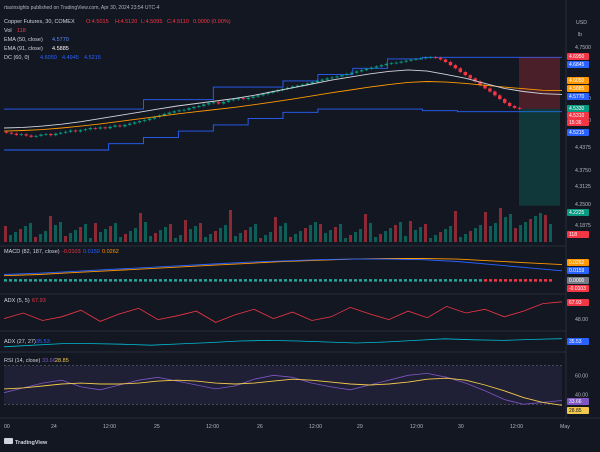  What do you see at coordinates (62, 361) in the screenshot?
I see `rsi-value-2: 28.85` at bounding box center [62, 361].